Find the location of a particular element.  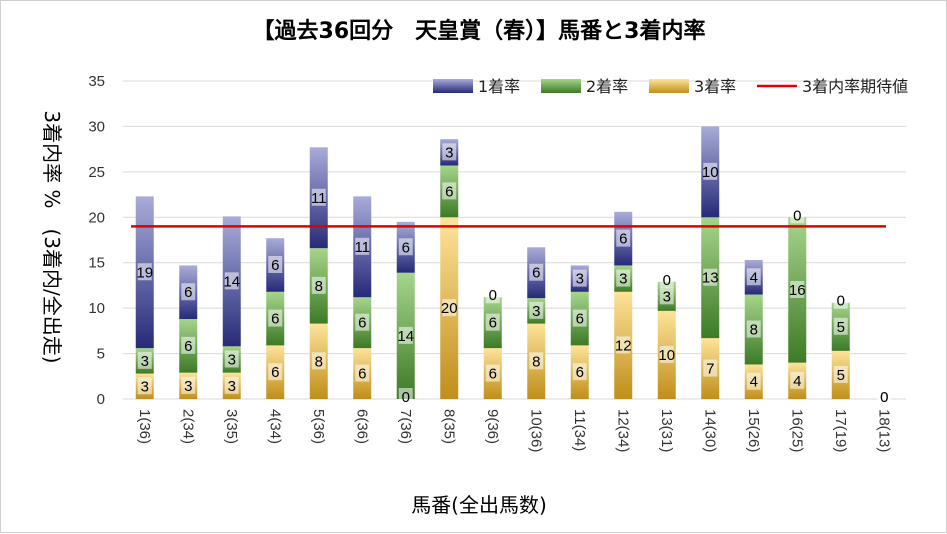

x-tick-label: 2(34) is located at coordinates (187, 426).